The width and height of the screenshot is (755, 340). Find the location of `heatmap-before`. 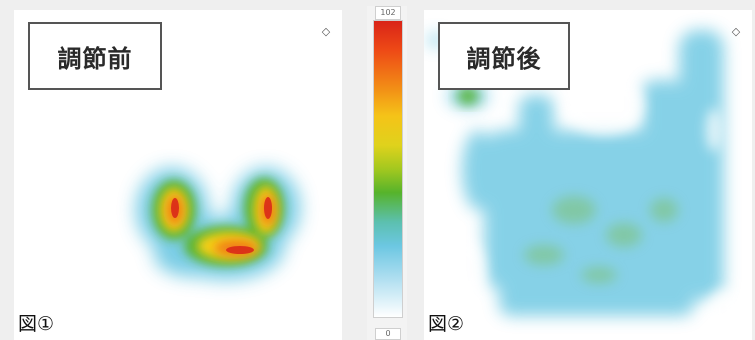

heatmap-before is located at coordinates (218, 224).